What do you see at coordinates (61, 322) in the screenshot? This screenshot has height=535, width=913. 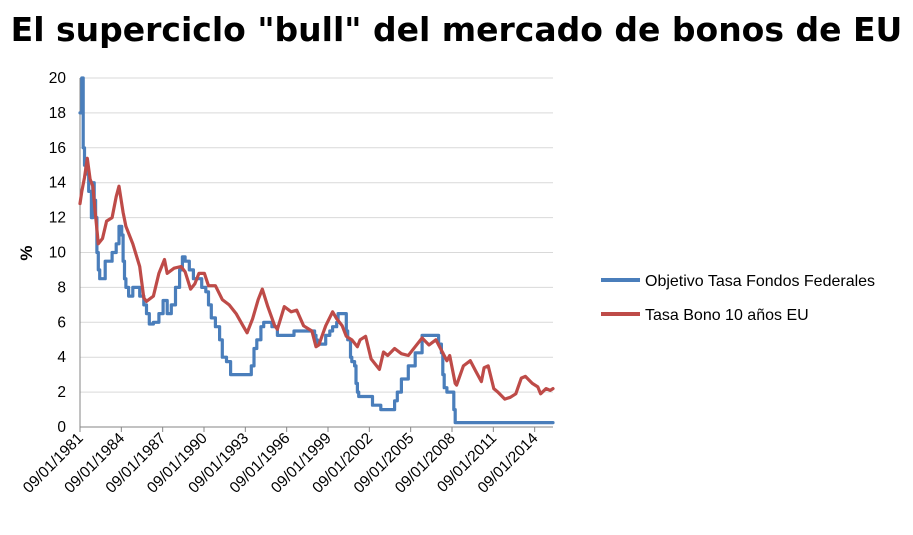 I see `y-tick-label: 6` at bounding box center [61, 322].